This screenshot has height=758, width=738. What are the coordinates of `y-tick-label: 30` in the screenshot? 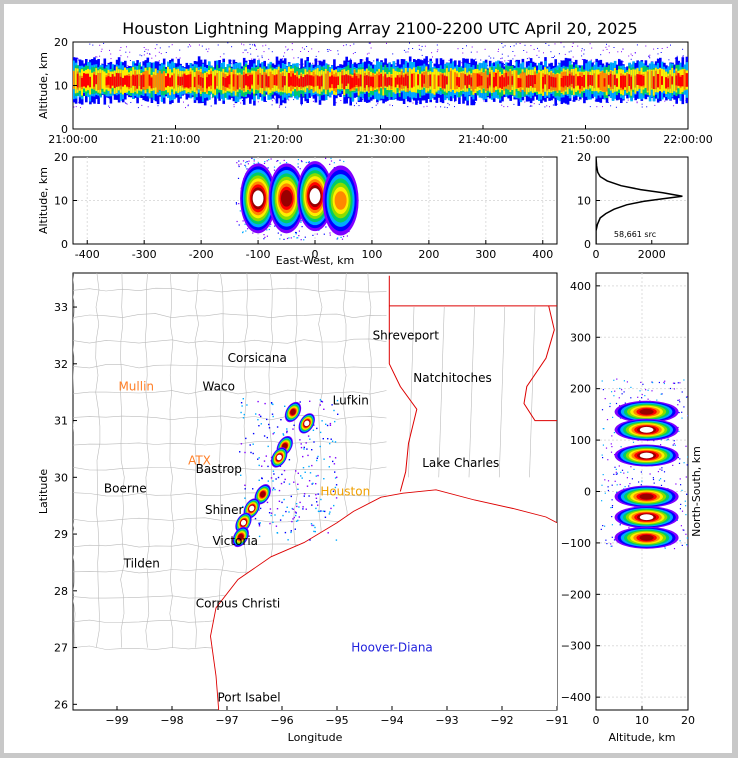 It's located at (61, 477).